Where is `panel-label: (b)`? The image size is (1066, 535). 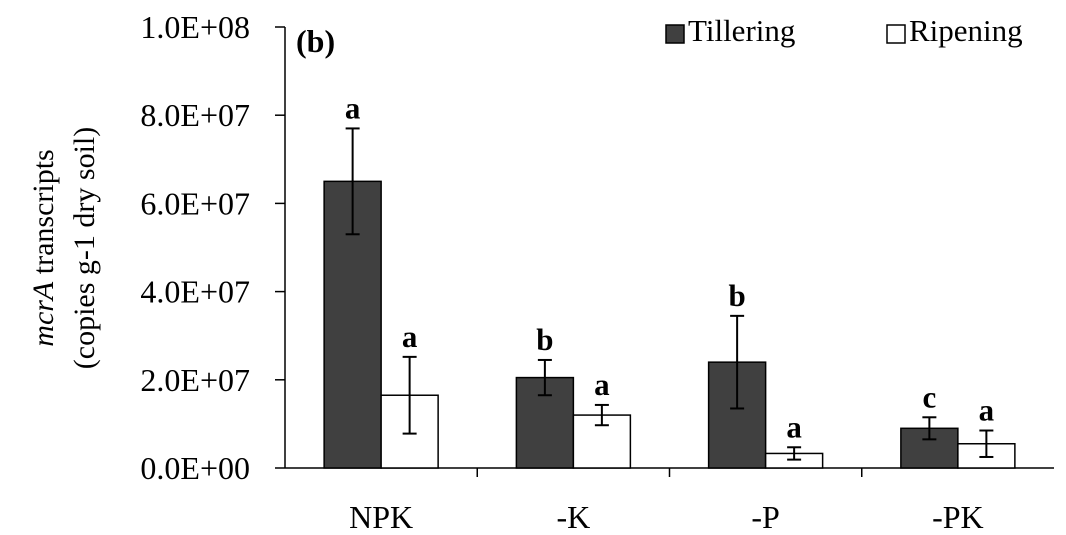 panel-label: (b) is located at coordinates (315, 41).